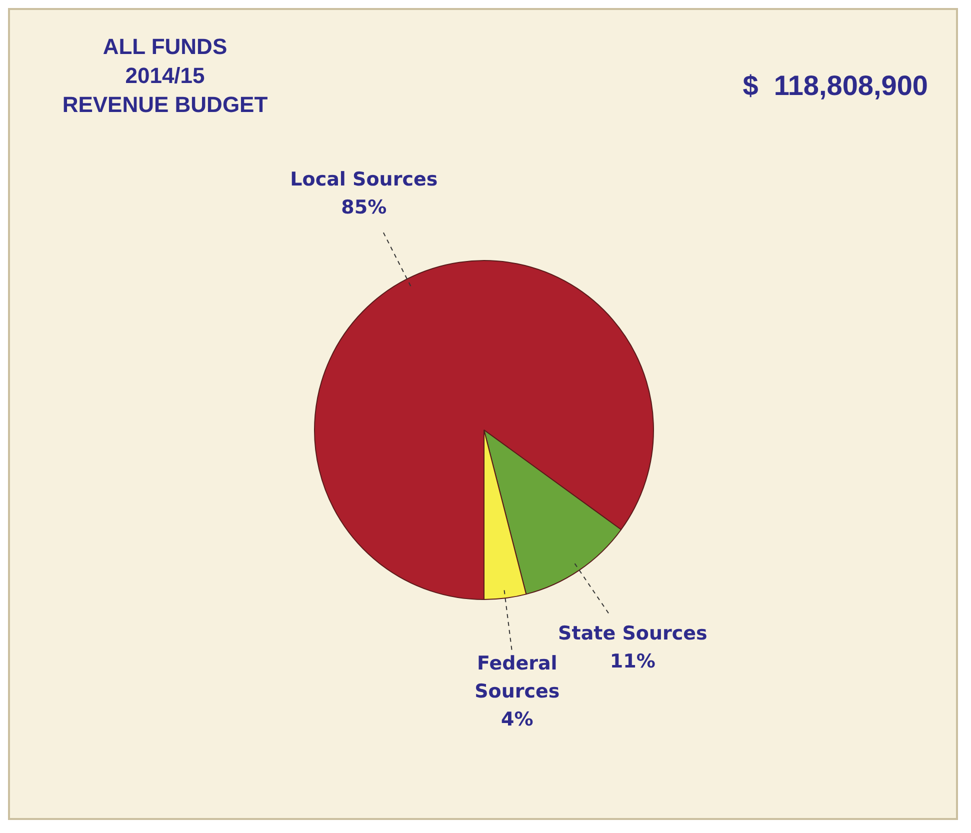  I want to click on slice-label: Federal Sources, so click(517, 677).